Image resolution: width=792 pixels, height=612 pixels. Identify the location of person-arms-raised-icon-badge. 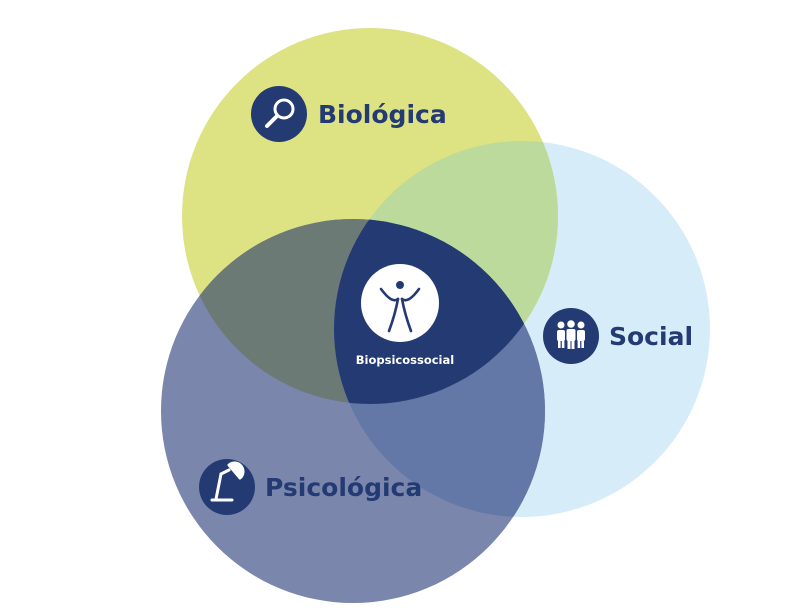
(400, 303).